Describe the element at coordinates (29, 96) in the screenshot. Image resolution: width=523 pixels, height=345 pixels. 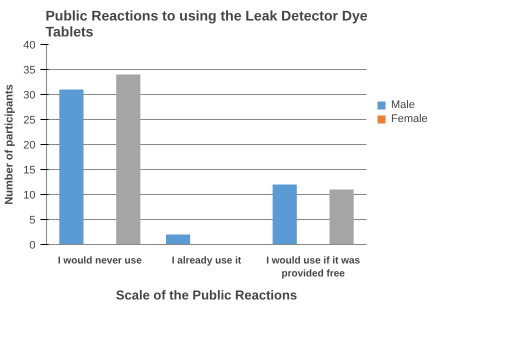
I see `y-tick-label: 30` at that location.